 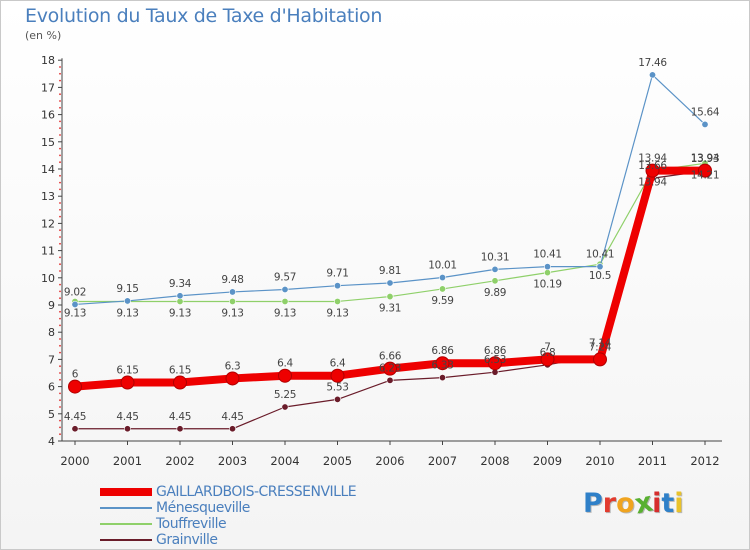 What do you see at coordinates (548, 353) in the screenshot?
I see `data-label: 6.8` at bounding box center [548, 353].